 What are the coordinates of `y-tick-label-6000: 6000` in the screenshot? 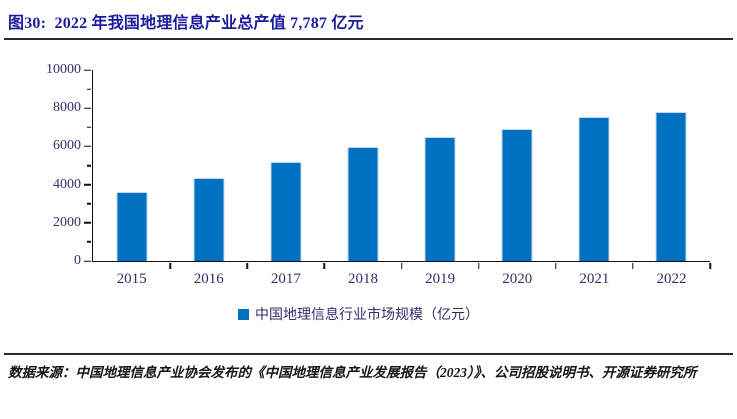 It's located at (67, 146).